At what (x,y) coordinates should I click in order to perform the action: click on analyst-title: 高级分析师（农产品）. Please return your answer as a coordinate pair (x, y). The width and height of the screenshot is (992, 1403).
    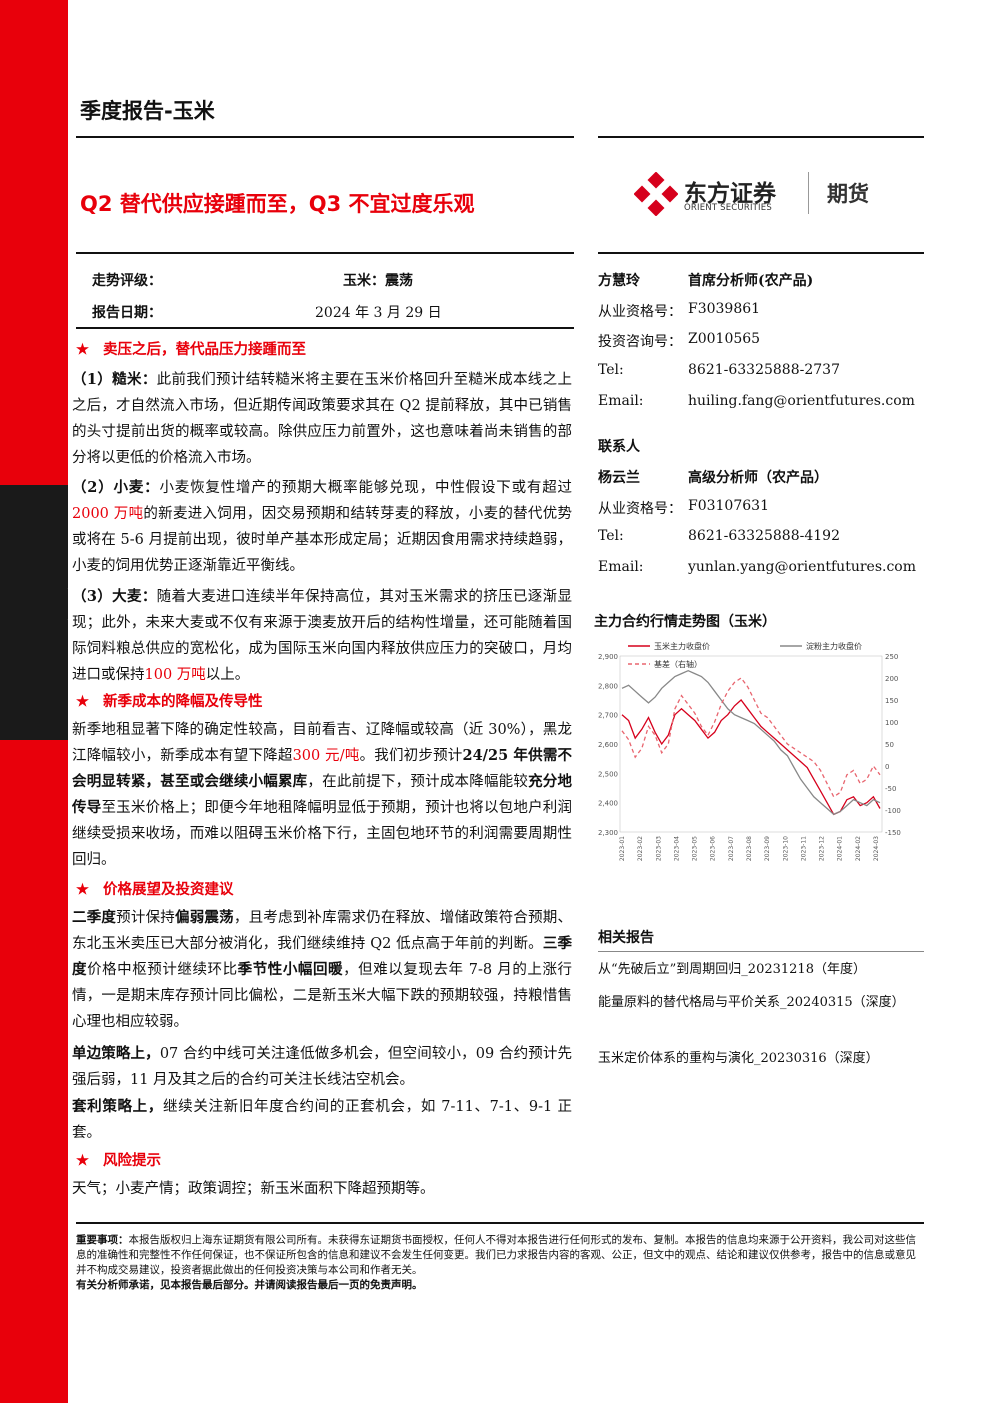
    Looking at the image, I should click on (758, 478).